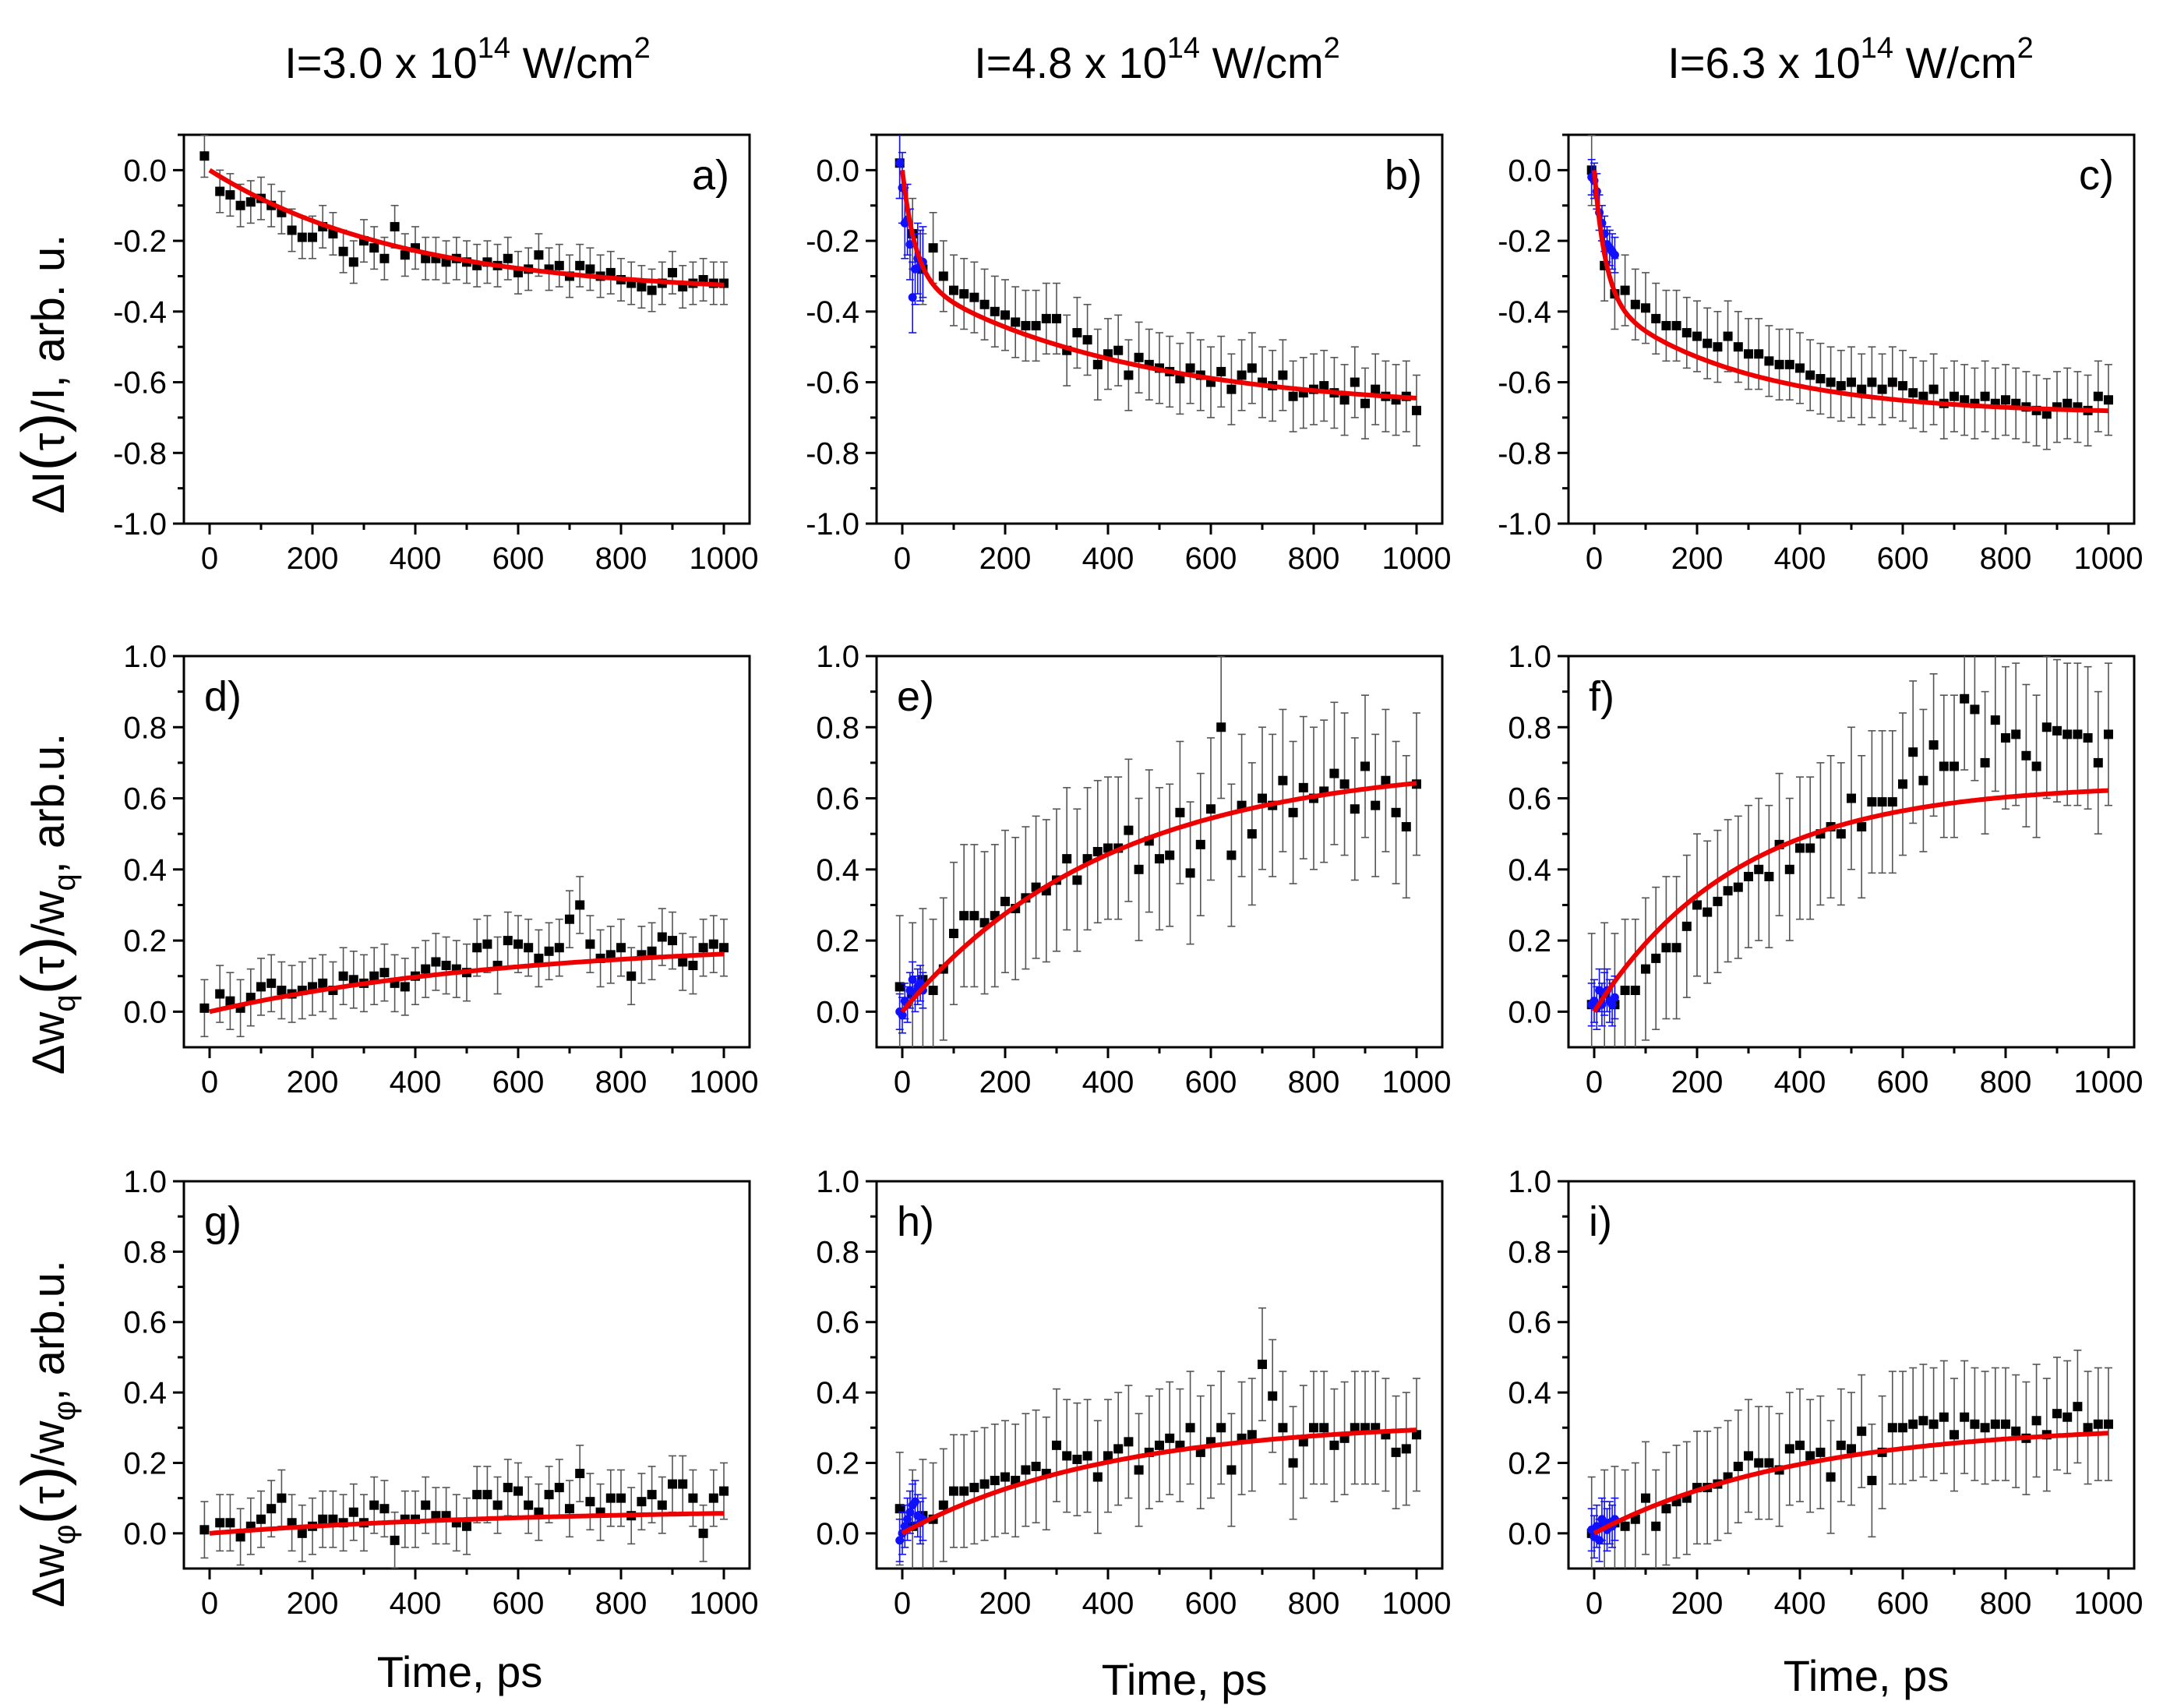  I want to click on y-tick-label: -0.8, so click(1524, 453).